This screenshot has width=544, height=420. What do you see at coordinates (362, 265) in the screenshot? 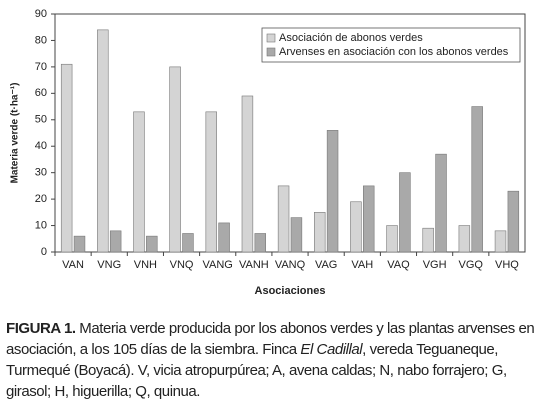
I see `x-tick-label: VAH` at bounding box center [362, 265].